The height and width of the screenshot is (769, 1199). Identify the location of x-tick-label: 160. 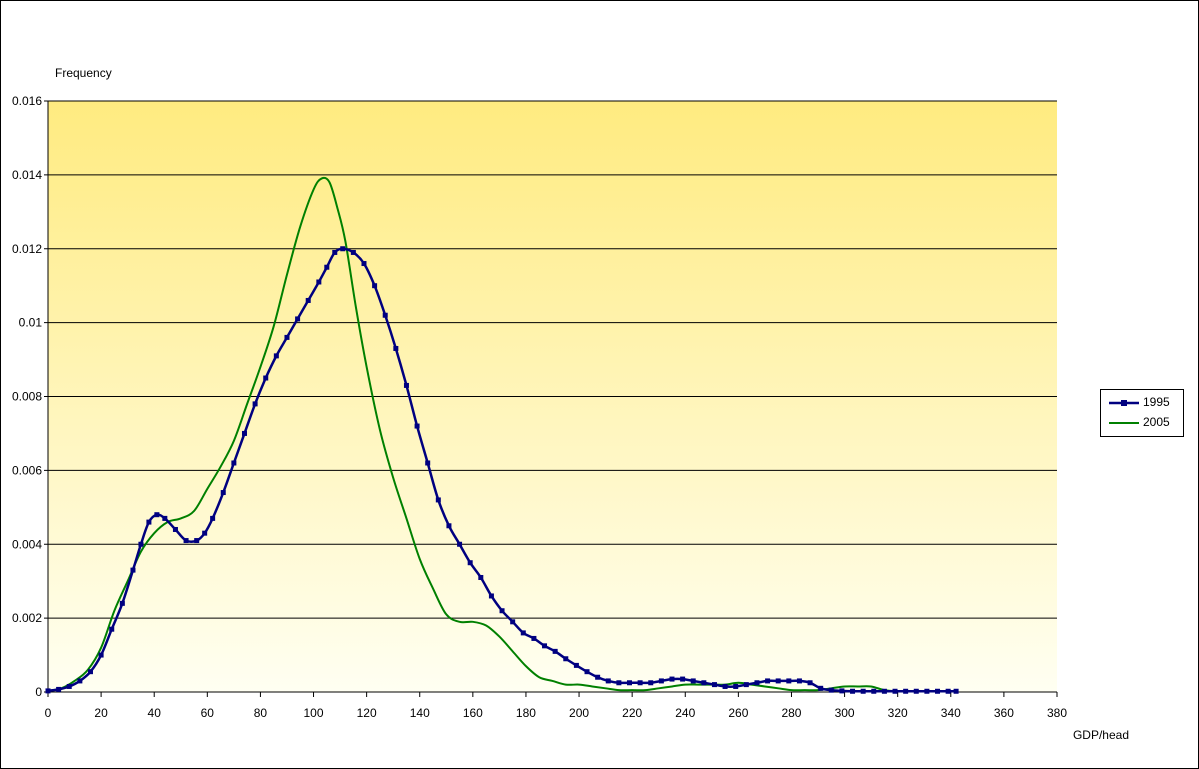
(473, 713).